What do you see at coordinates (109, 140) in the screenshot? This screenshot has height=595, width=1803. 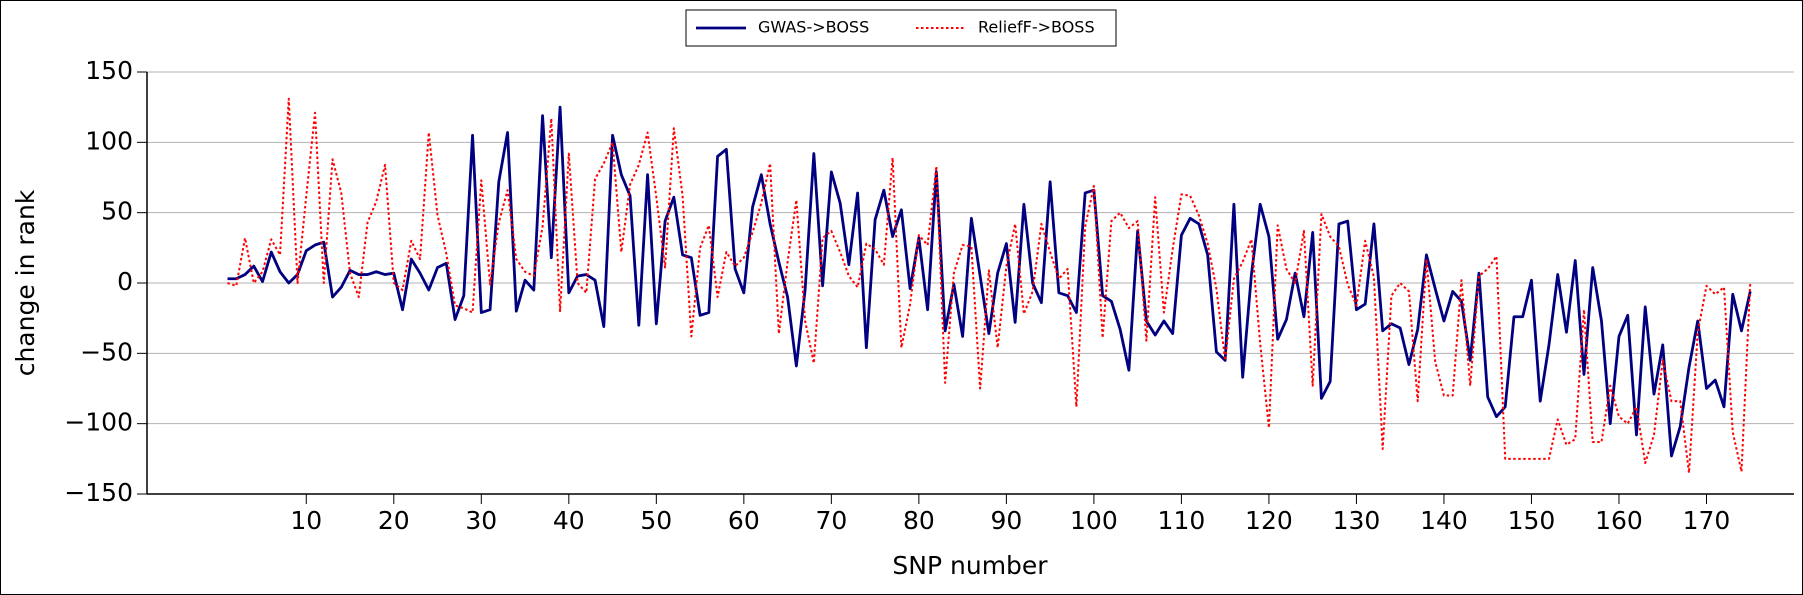 I see `y-tick-label: 100` at bounding box center [109, 140].